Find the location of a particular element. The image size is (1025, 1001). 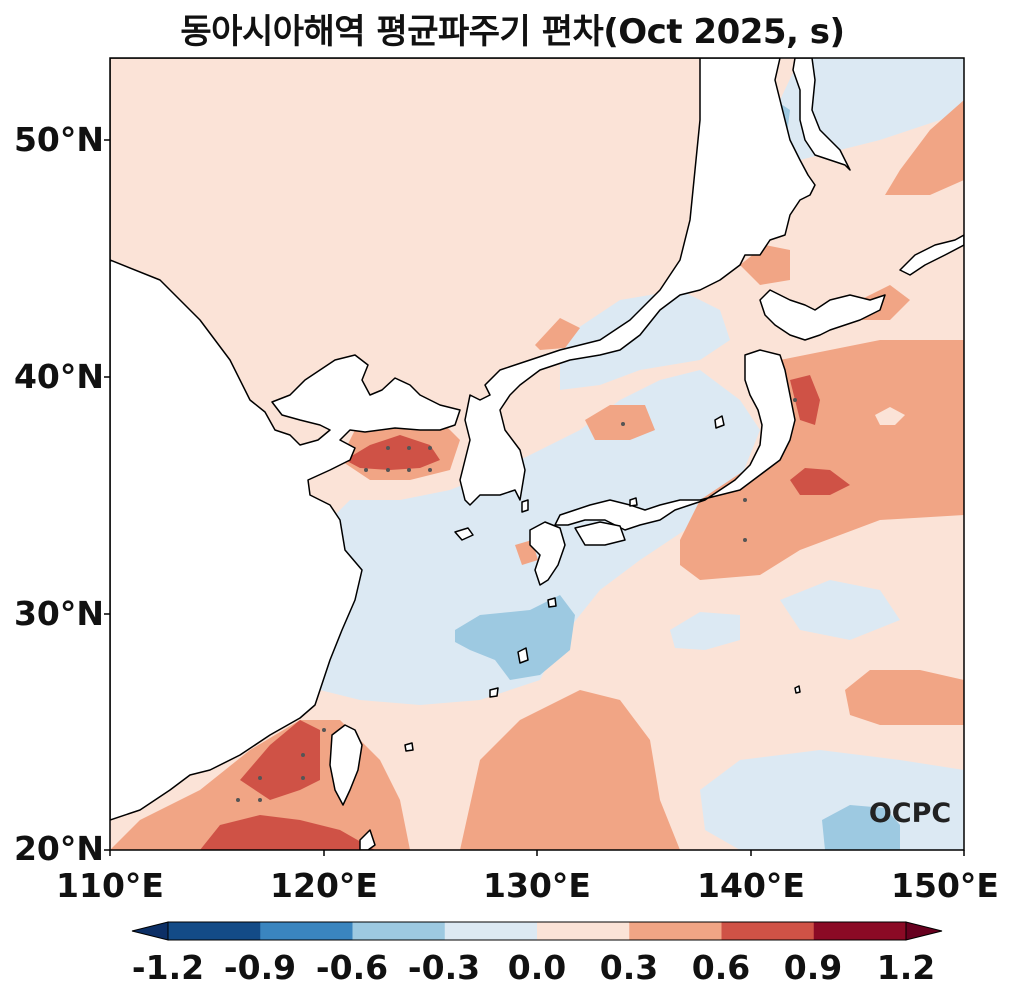

anomaly-blue-northeast is located at coordinates (832, 154).